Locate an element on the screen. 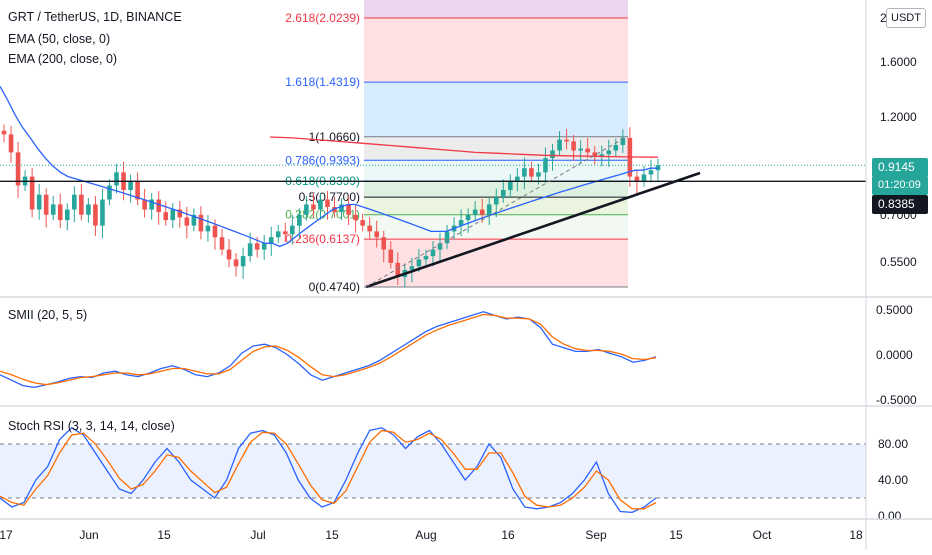 The height and width of the screenshot is (555, 932). trend-line is located at coordinates (533, 230).